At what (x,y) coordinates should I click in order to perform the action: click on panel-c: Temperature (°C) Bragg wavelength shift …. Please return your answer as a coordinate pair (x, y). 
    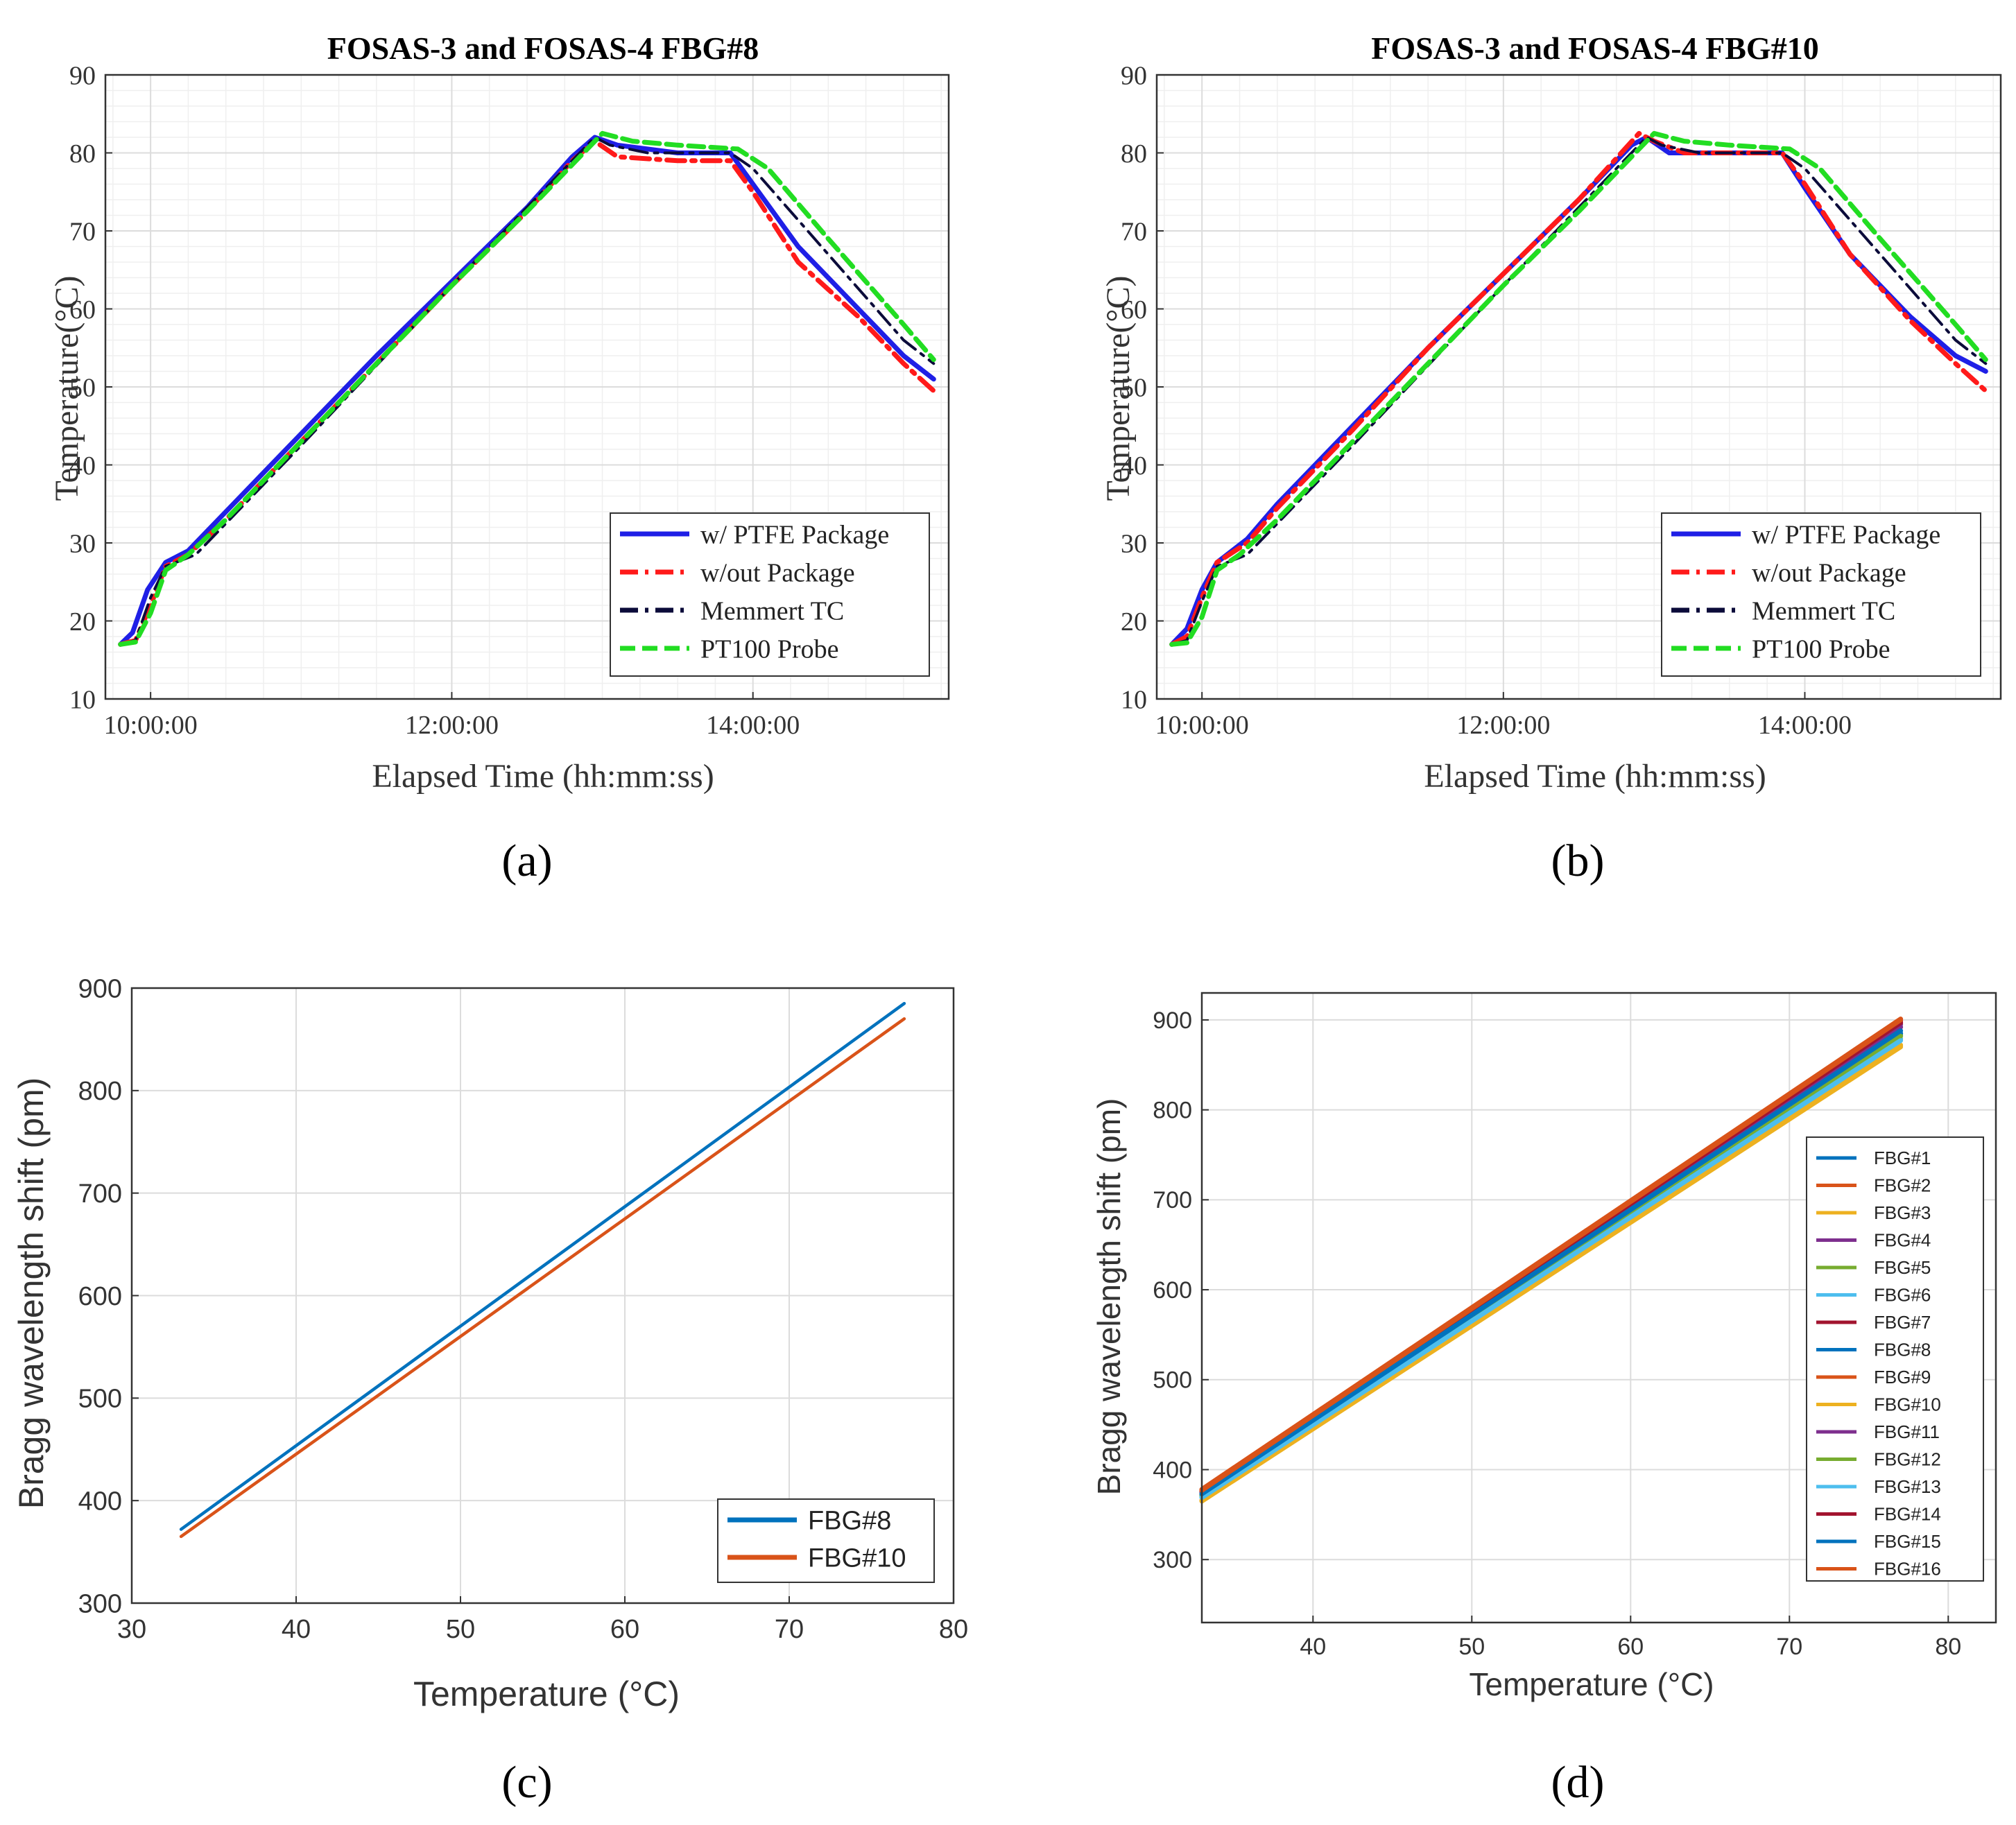
    Looking at the image, I should click on (346, 1443).